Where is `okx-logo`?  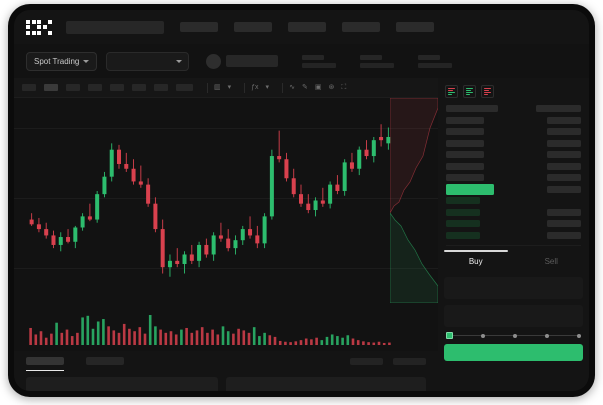 okx-logo is located at coordinates (39, 27).